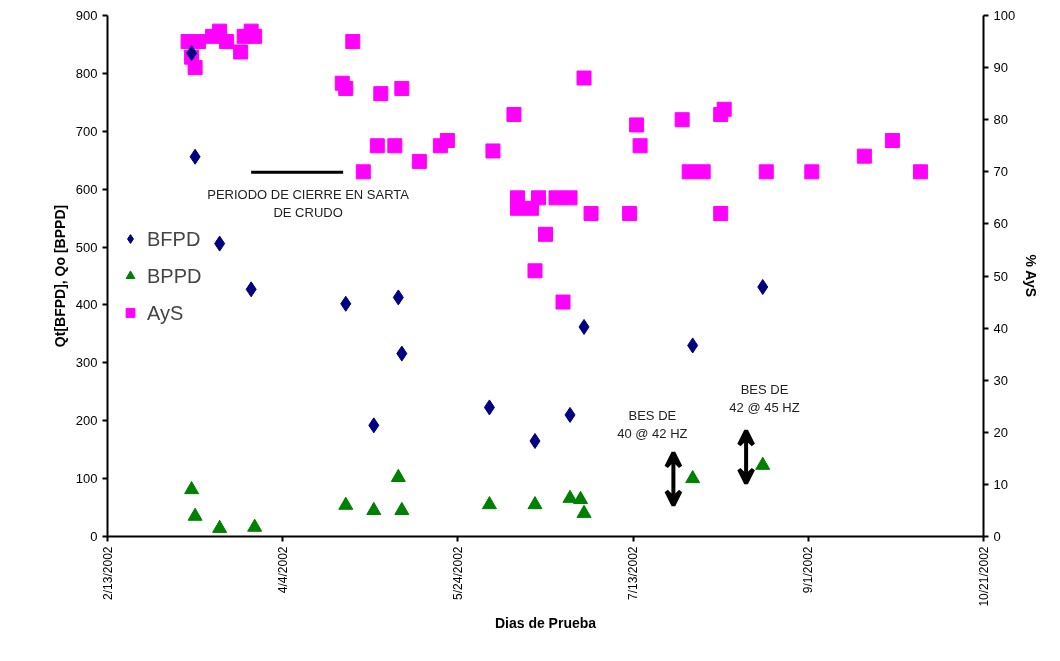 This screenshot has width=1060, height=661. What do you see at coordinates (983, 576) in the screenshot?
I see `x-tick-label: 10/21/2002` at bounding box center [983, 576].